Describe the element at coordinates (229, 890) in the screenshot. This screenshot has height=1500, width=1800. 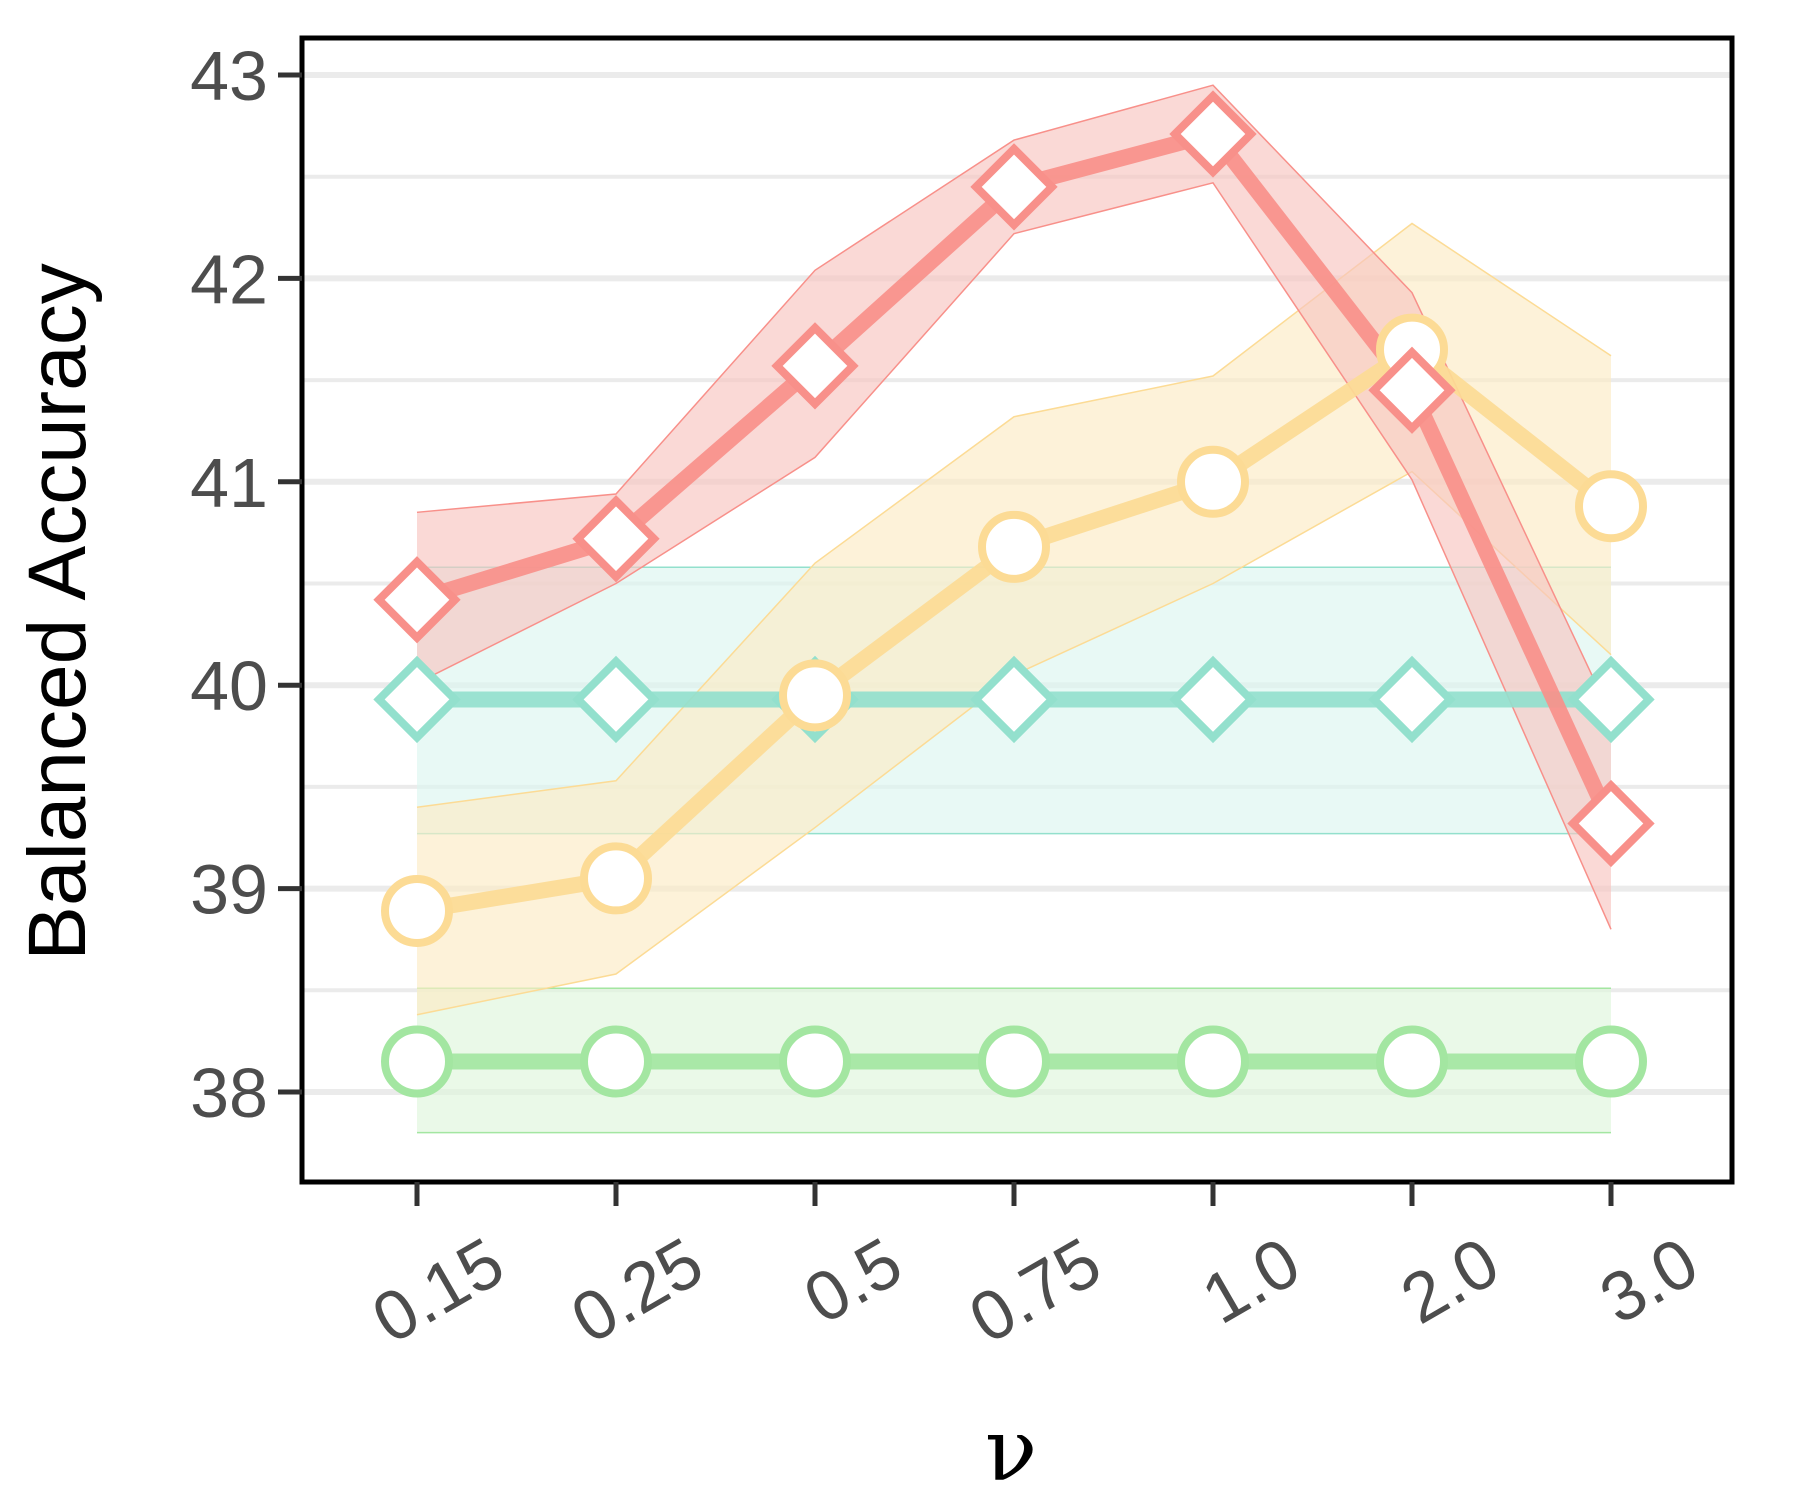
I see `y-tick-label: 39` at that location.